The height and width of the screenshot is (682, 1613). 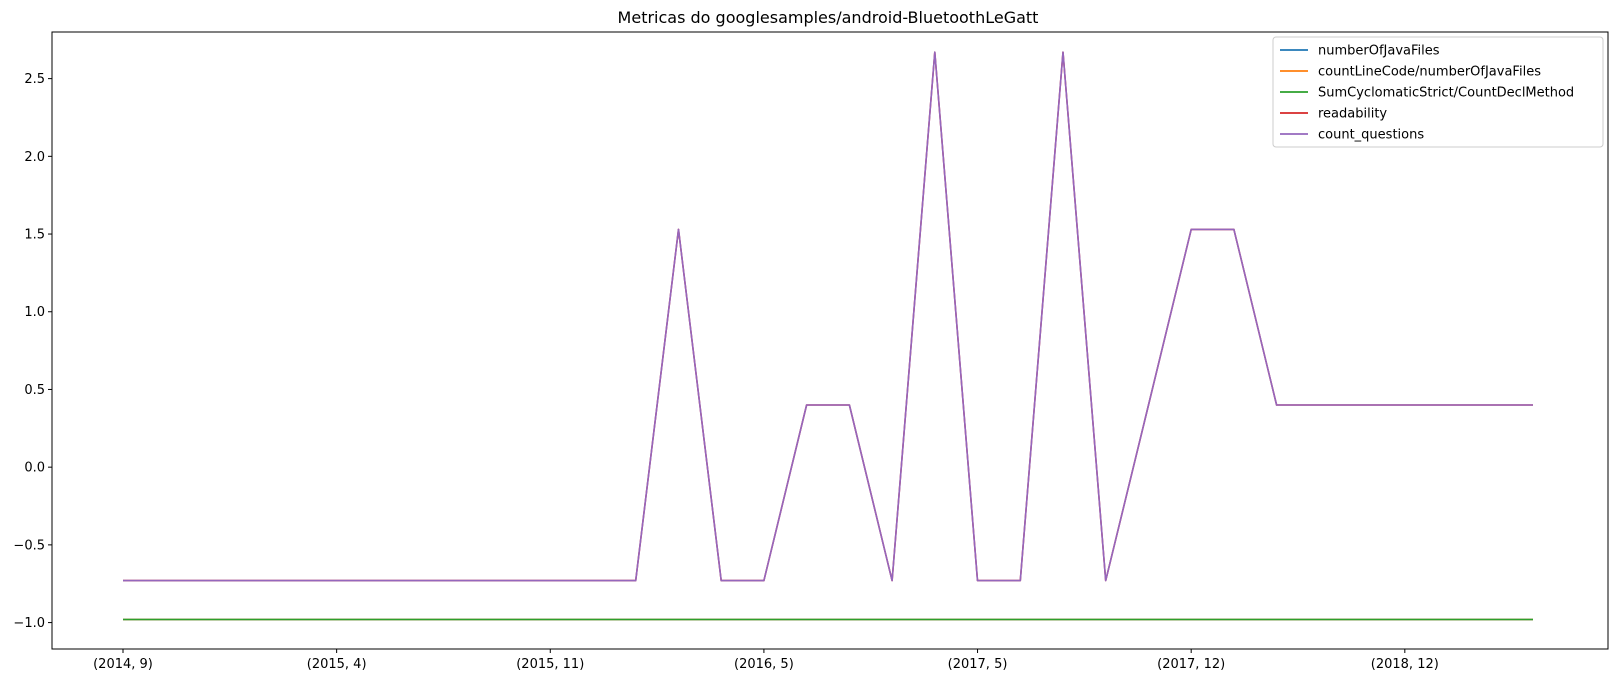 I want to click on y-tick-label: 2.5, so click(x=34, y=79).